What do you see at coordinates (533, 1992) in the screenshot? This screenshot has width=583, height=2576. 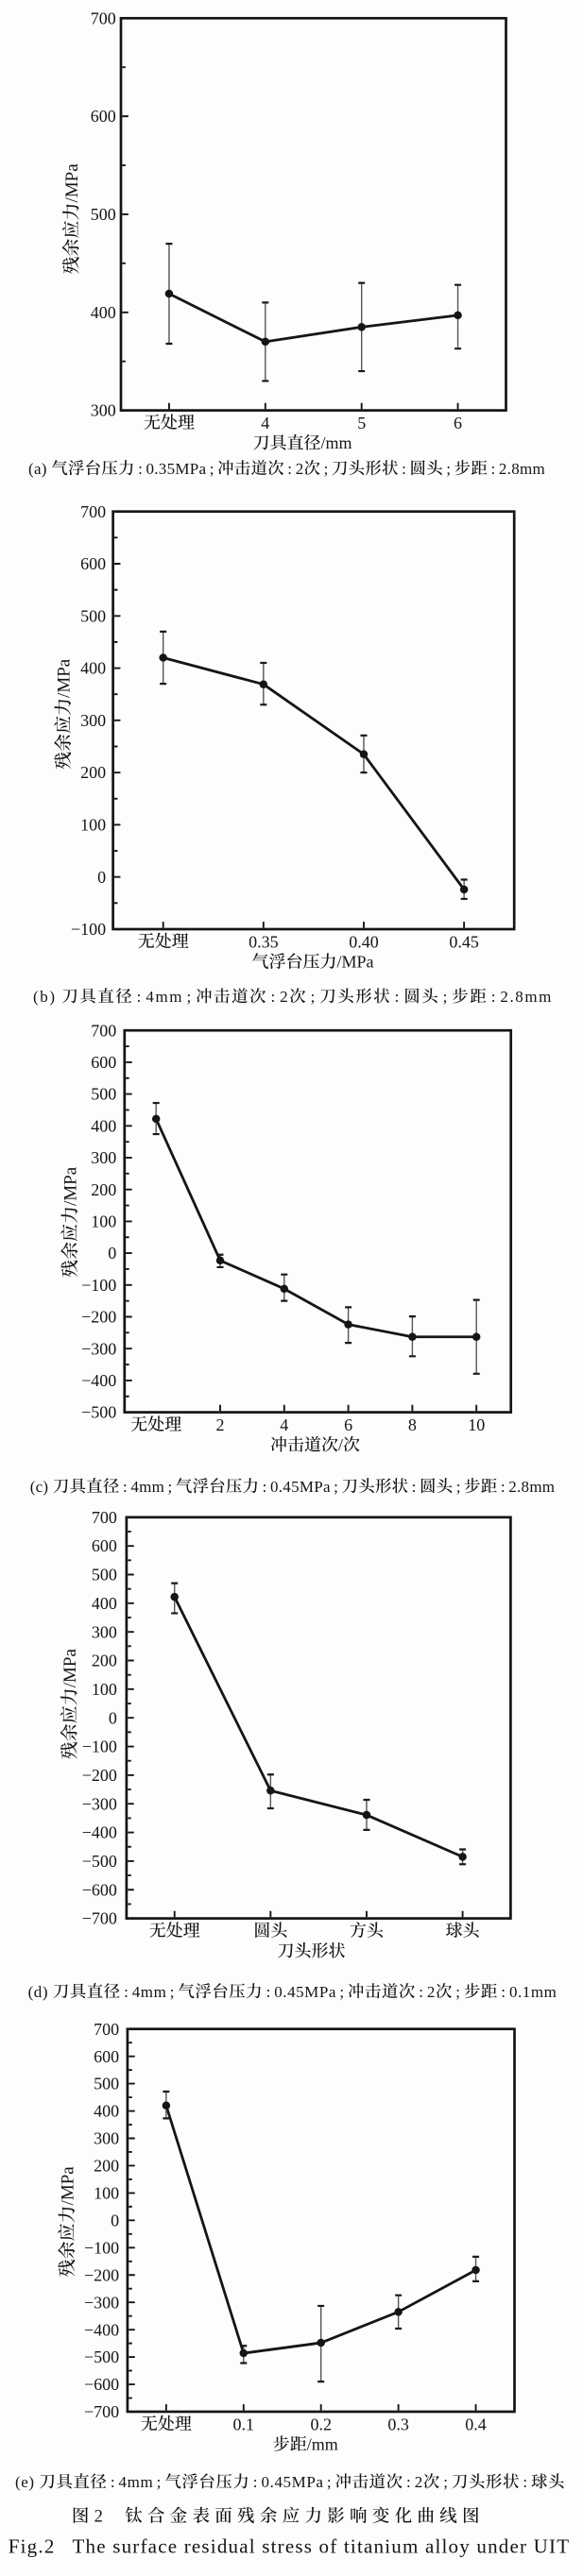 I see `svg-text: 0.1mm` at bounding box center [533, 1992].